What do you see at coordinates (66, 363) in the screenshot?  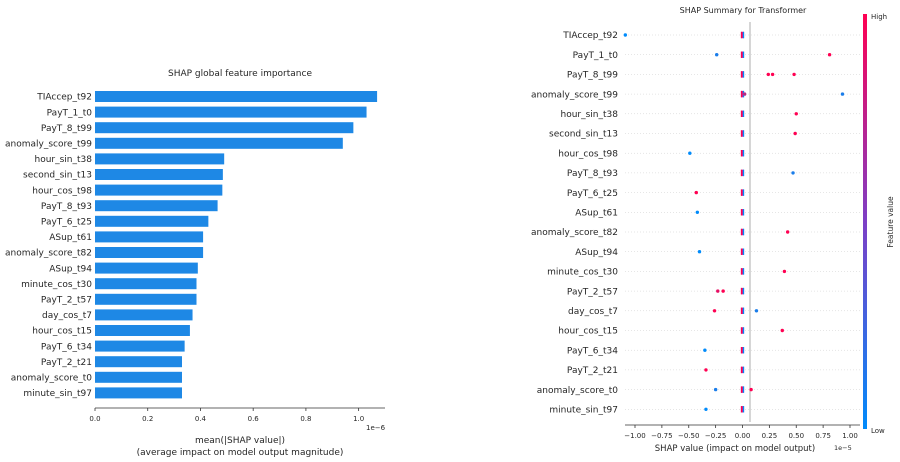 I see `bar-category-label: PayT_2_t21` at bounding box center [66, 363].